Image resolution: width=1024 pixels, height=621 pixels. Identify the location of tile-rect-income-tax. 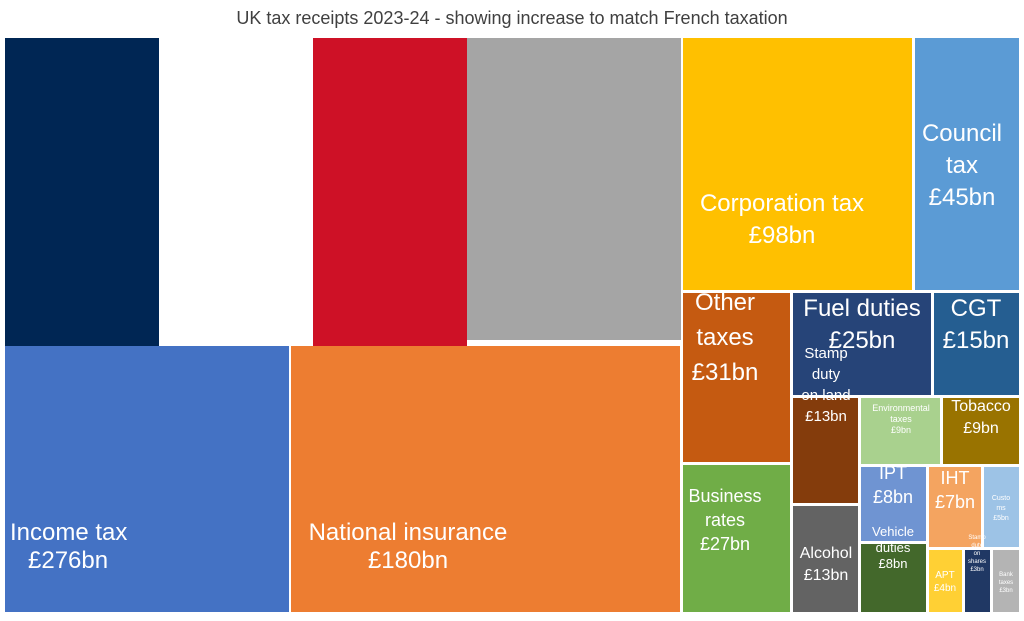
(147, 479).